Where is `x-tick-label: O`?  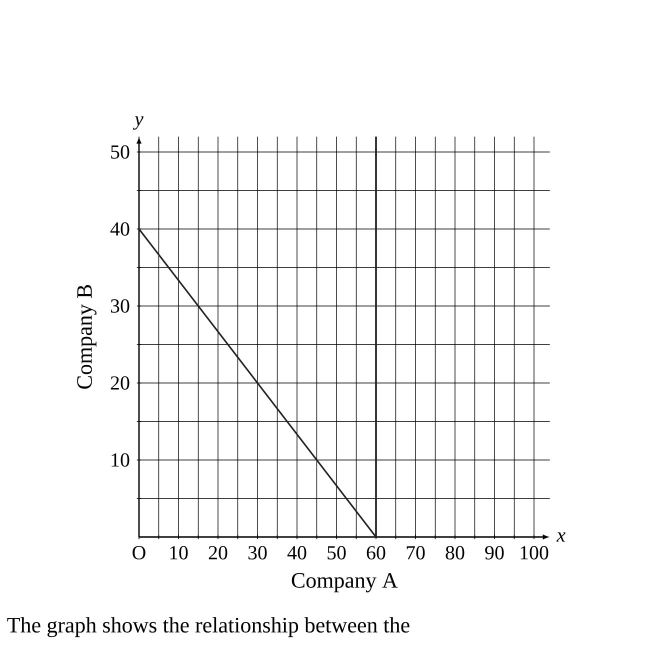 x-tick-label: O is located at coordinates (139, 553).